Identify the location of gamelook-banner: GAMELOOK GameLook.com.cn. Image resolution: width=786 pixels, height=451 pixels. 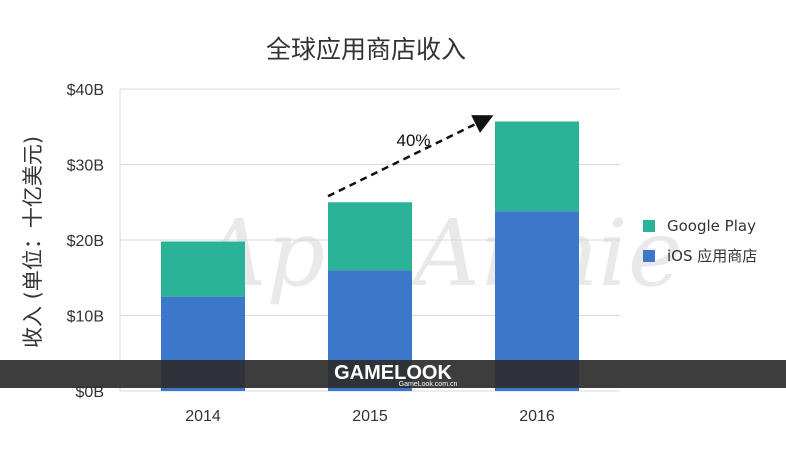
(393, 374).